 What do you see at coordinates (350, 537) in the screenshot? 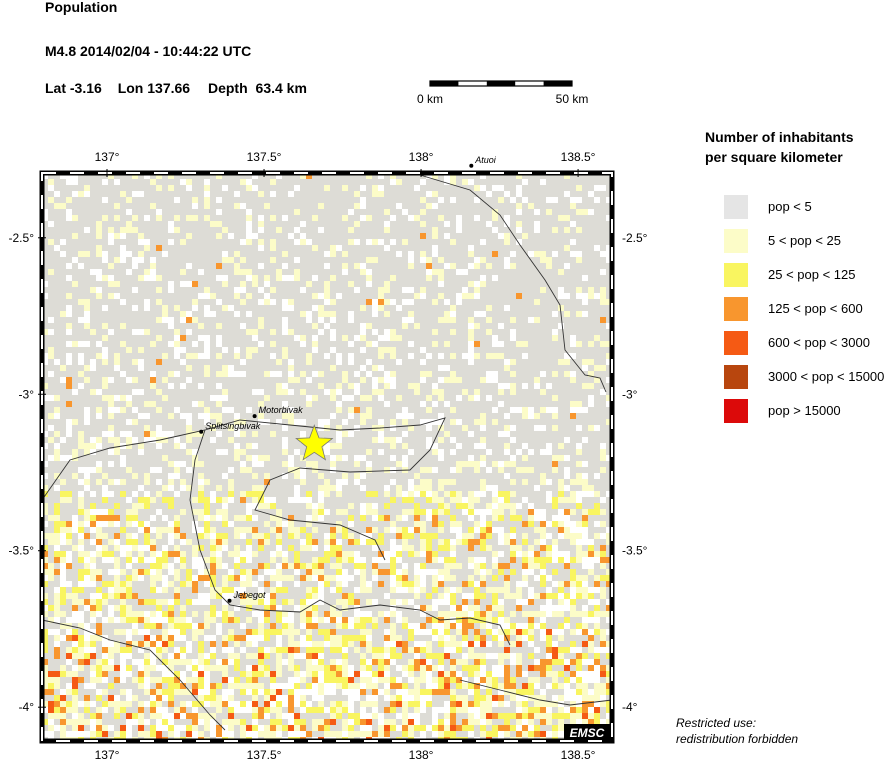
I see `boundary-line` at bounding box center [350, 537].